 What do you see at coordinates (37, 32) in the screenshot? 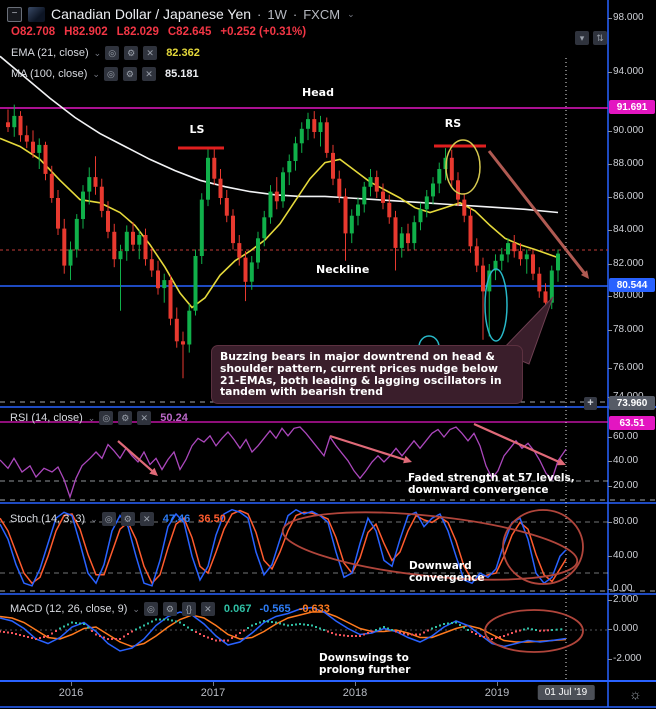
I see `open-value: 82.708` at bounding box center [37, 32].